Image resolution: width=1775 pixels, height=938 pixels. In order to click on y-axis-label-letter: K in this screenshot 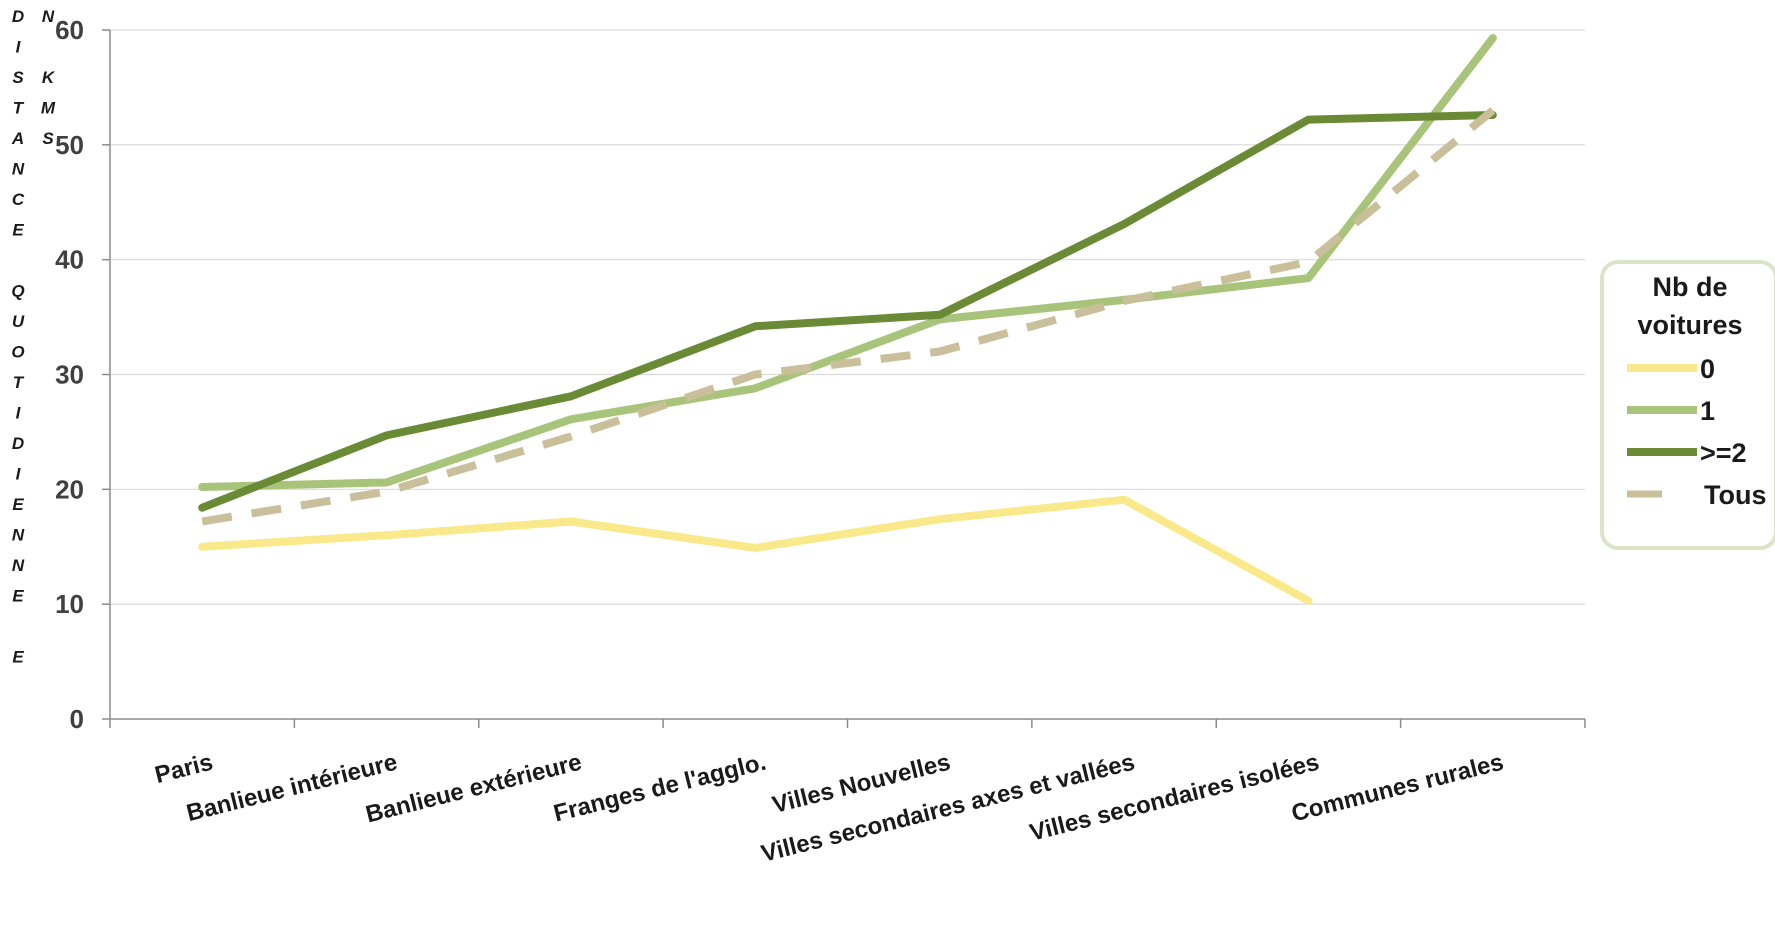, I will do `click(49, 77)`.